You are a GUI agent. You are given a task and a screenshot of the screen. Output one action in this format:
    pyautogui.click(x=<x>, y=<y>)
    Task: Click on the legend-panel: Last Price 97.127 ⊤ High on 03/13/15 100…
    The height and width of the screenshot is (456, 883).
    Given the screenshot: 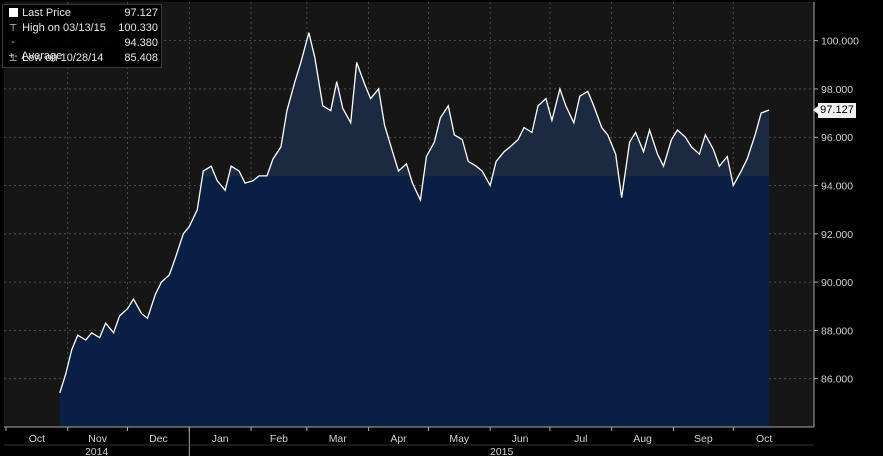 What is the action you would take?
    pyautogui.click(x=82, y=36)
    